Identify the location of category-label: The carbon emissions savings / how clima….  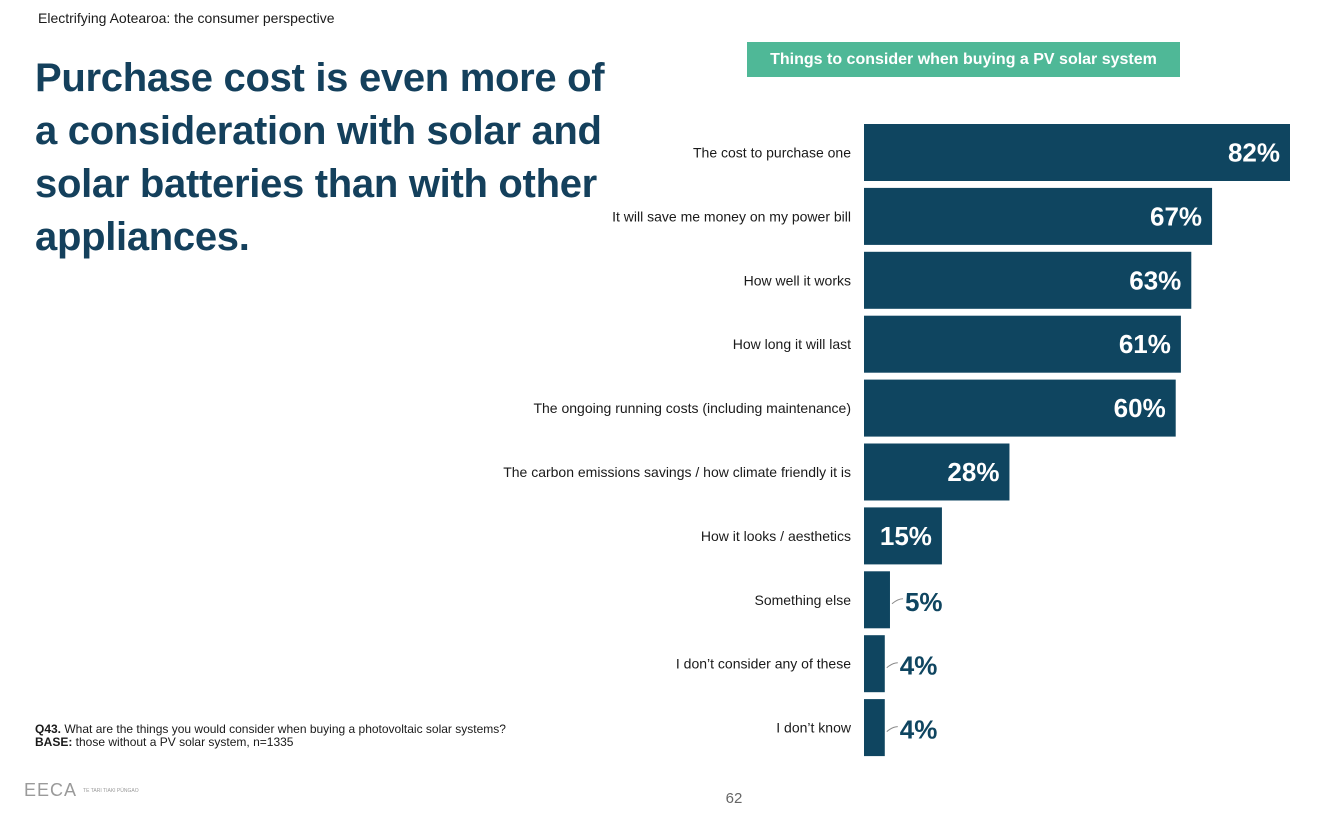
(677, 472).